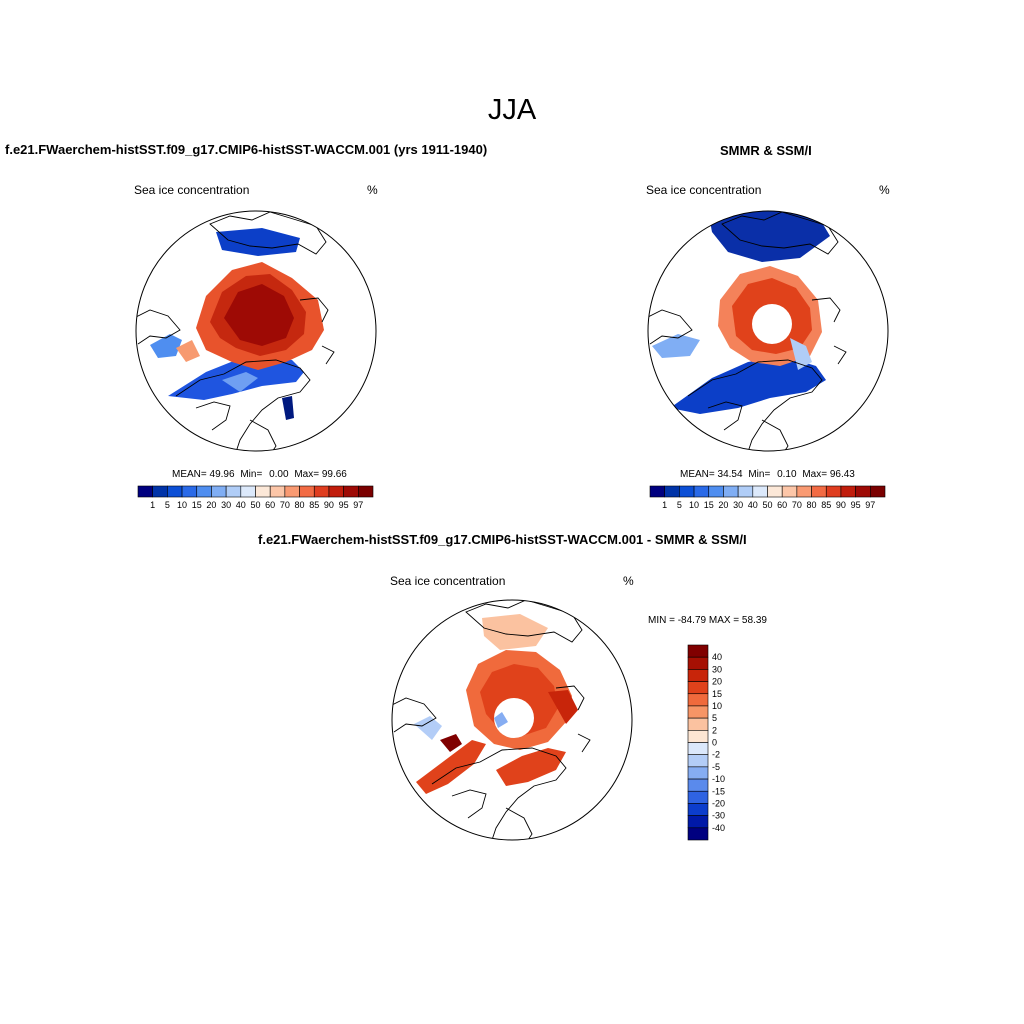 Image resolution: width=1024 pixels, height=1024 pixels. I want to click on obs-ice-field, so click(741, 312).